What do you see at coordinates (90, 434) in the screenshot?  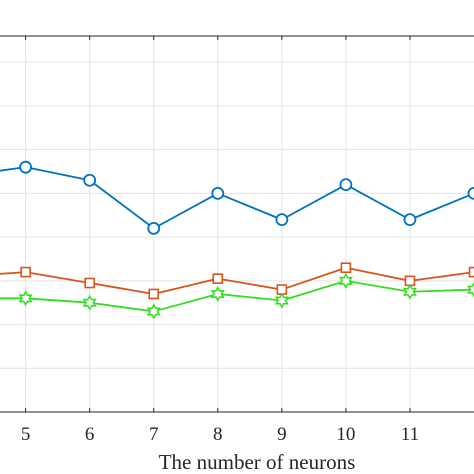 I see `x-tick-label: 6` at bounding box center [90, 434].